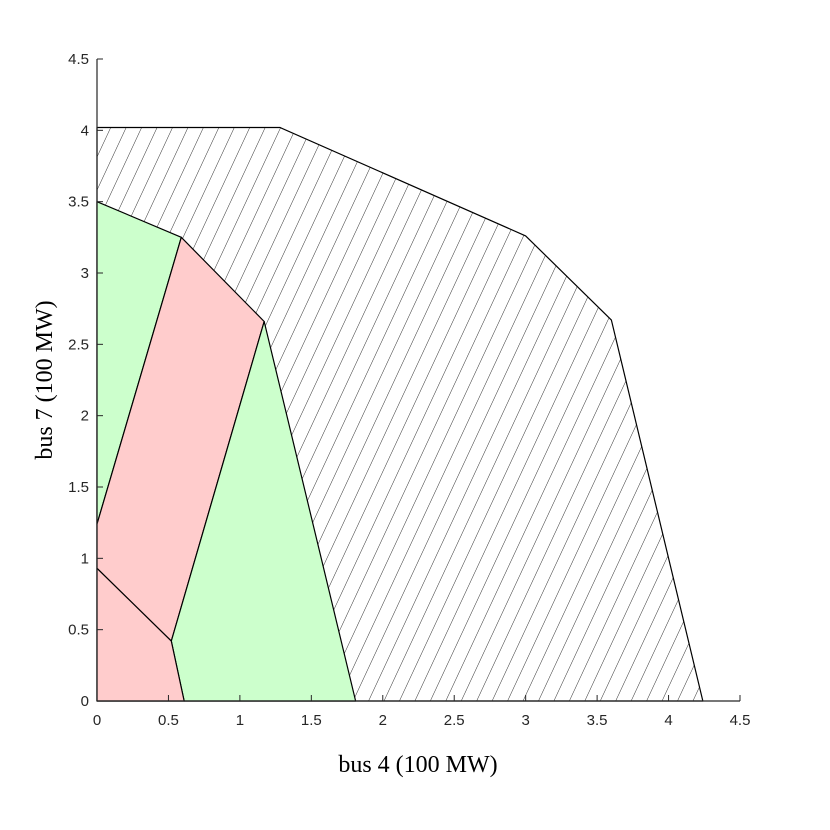 The height and width of the screenshot is (830, 830). Describe the element at coordinates (85, 273) in the screenshot. I see `y-tick-label: 3` at that location.